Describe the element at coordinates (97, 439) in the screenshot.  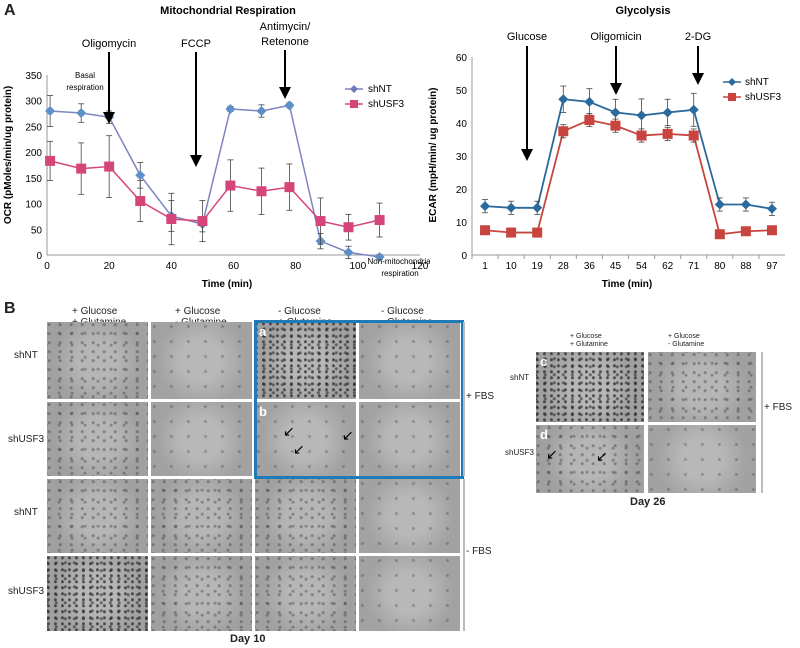
I see `day10-image-shusf3-glc-gln-fbs` at that location.